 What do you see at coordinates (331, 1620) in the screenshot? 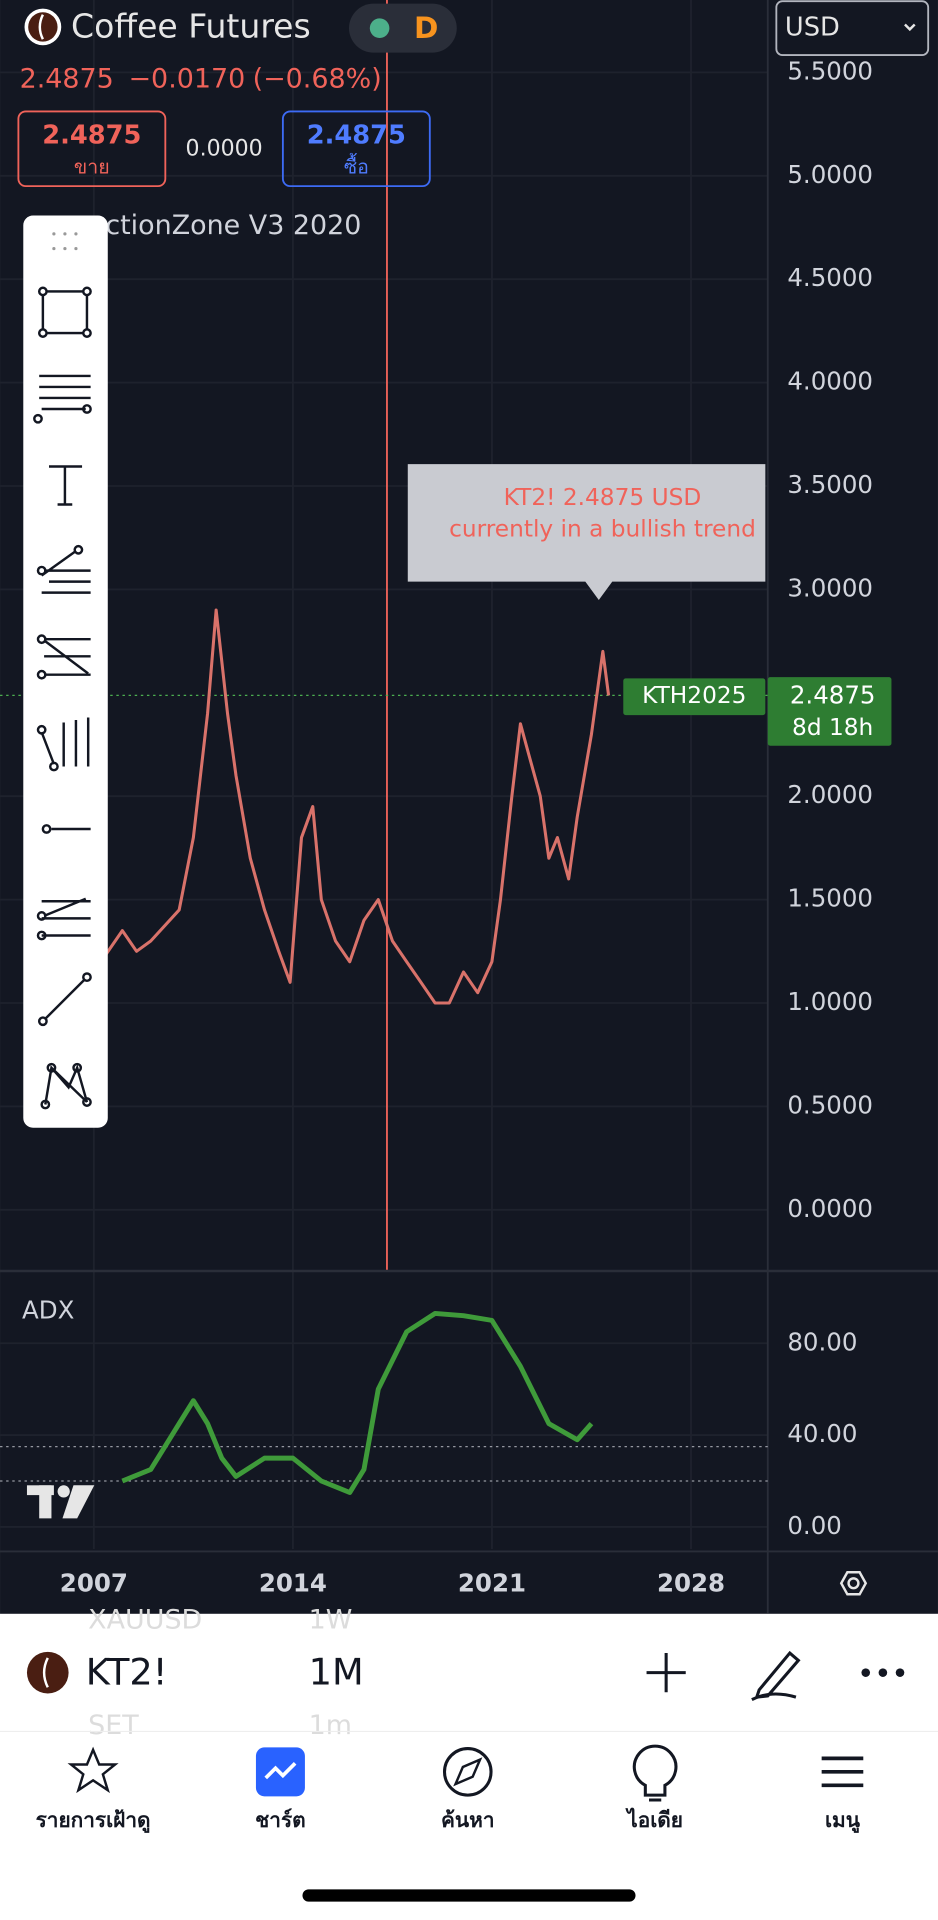
I see `picker-item: 1W` at bounding box center [331, 1620].